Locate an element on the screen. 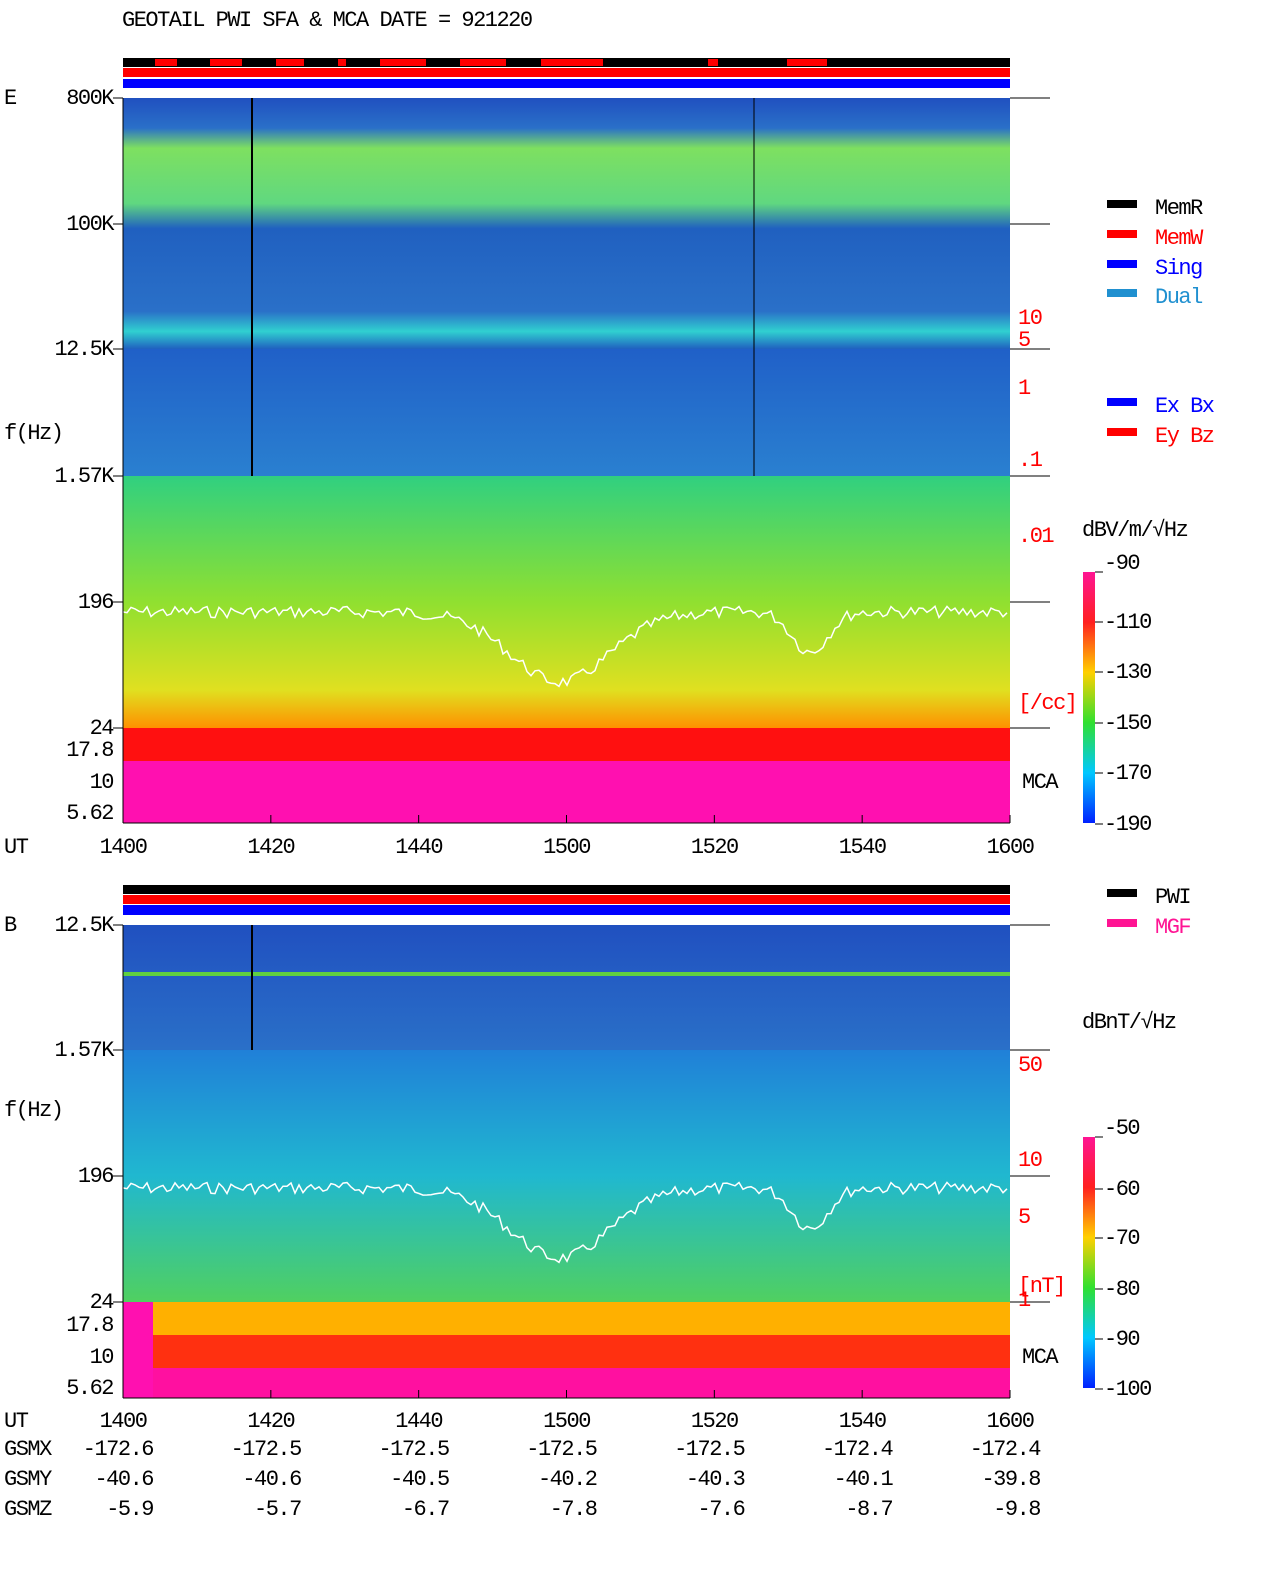 This screenshot has width=1280, height=1593. legend-entry: Dual is located at coordinates (1178, 297).